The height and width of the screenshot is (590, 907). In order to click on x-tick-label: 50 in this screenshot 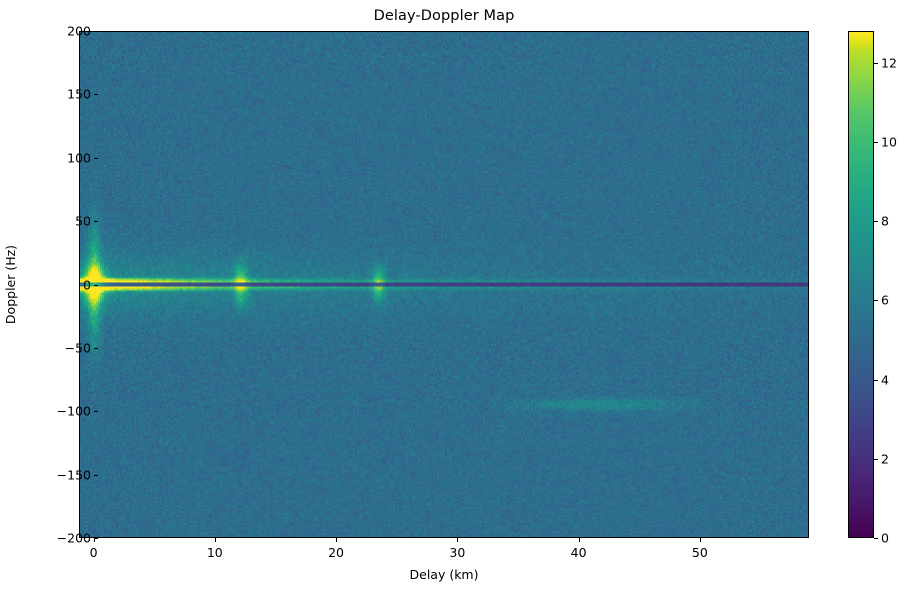, I will do `click(699, 552)`.